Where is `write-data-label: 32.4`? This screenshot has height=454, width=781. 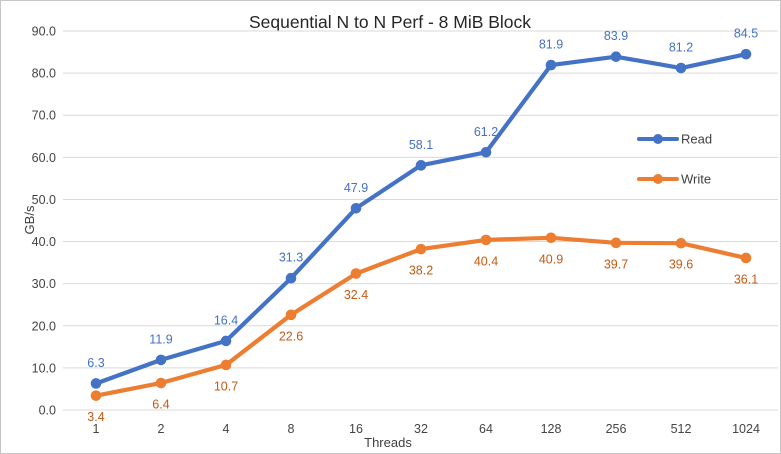 write-data-label: 32.4 is located at coordinates (356, 295).